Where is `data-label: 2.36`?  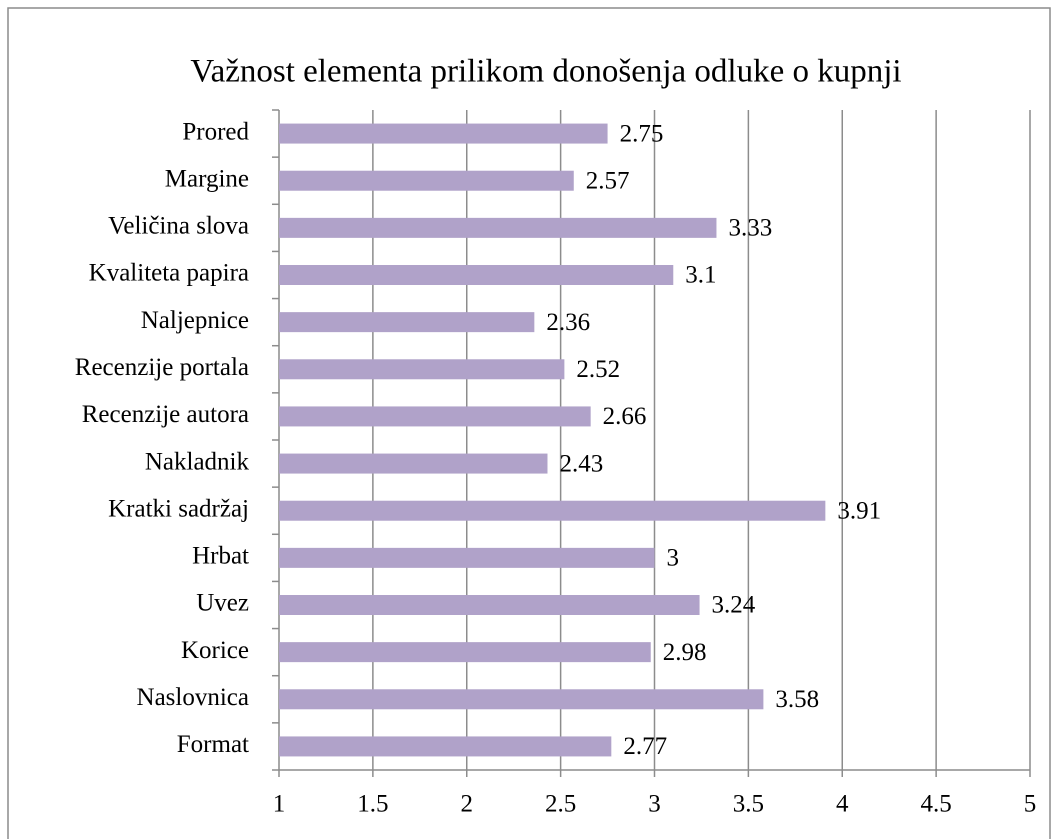 data-label: 2.36 is located at coordinates (568, 322).